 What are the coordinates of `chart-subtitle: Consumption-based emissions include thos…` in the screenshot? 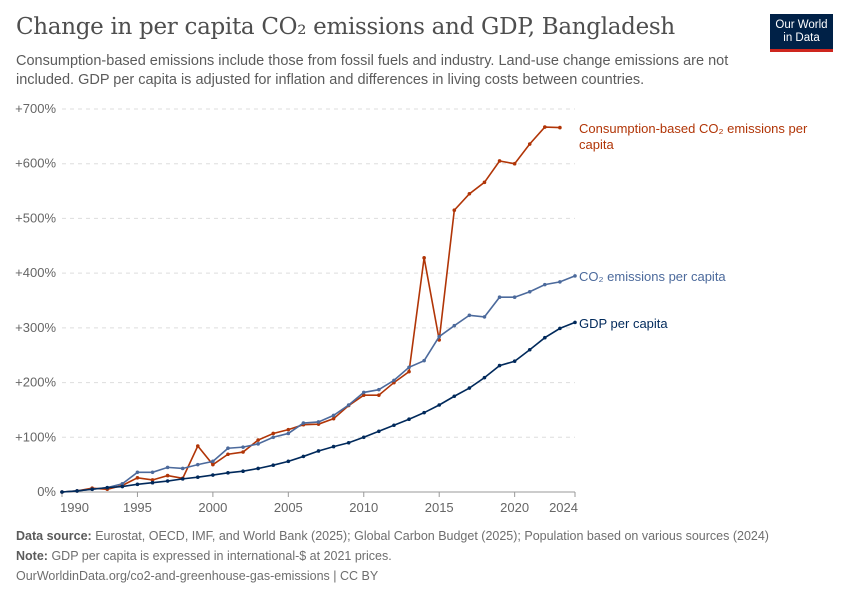 It's located at (372, 70).